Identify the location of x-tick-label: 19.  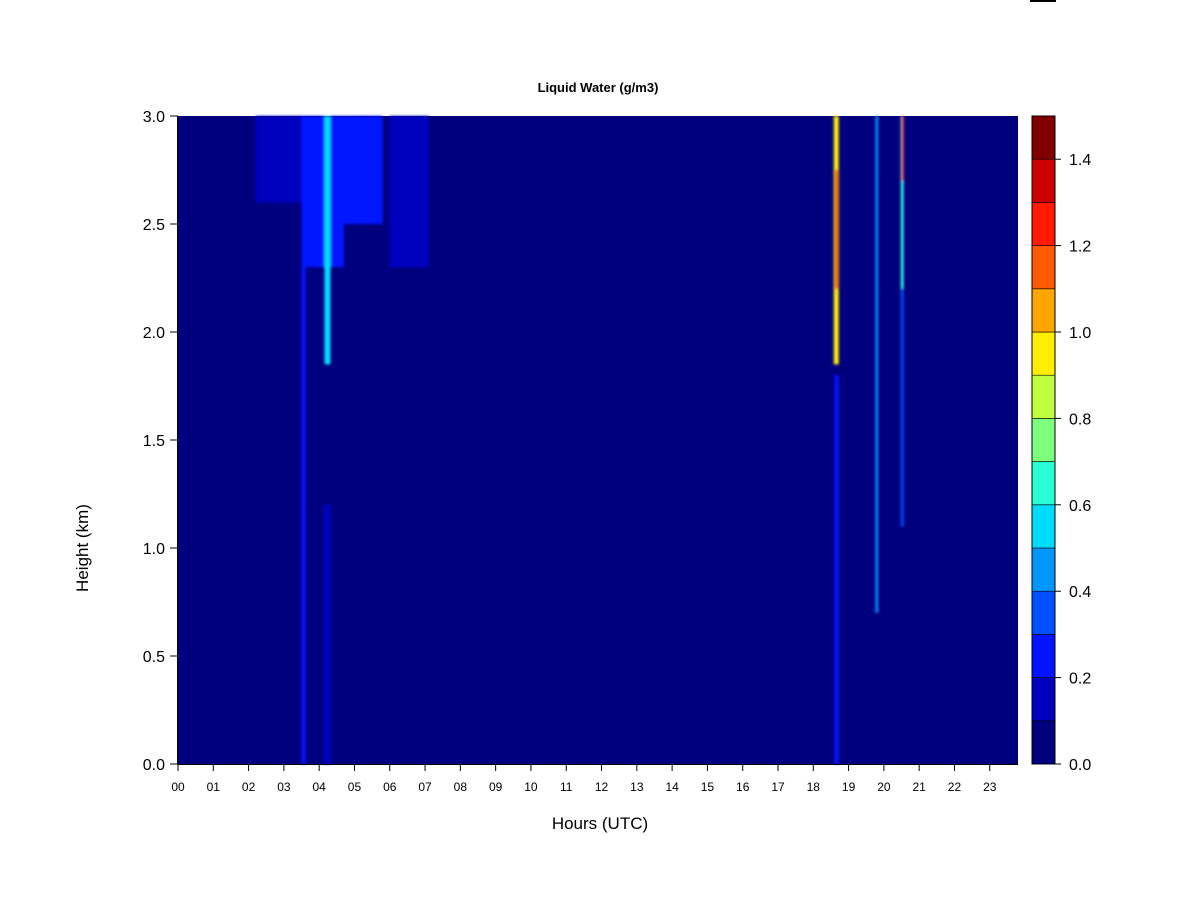
(849, 787).